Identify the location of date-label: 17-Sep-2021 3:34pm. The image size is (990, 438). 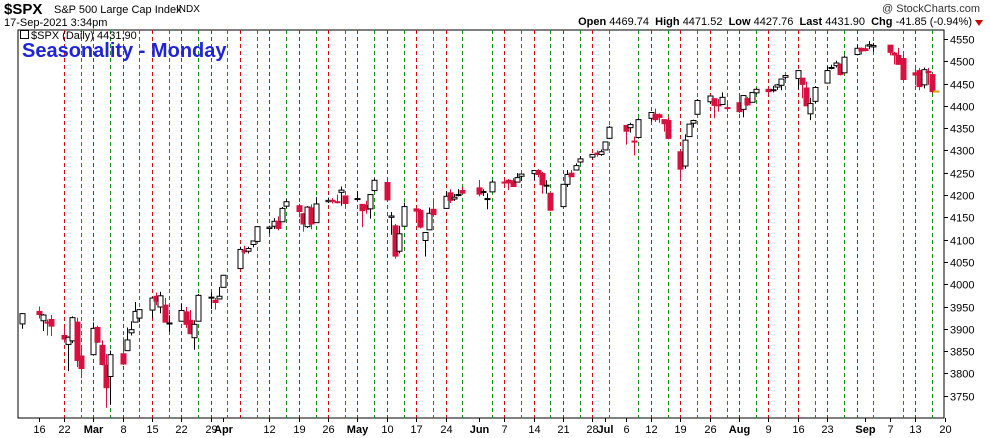
(56, 23).